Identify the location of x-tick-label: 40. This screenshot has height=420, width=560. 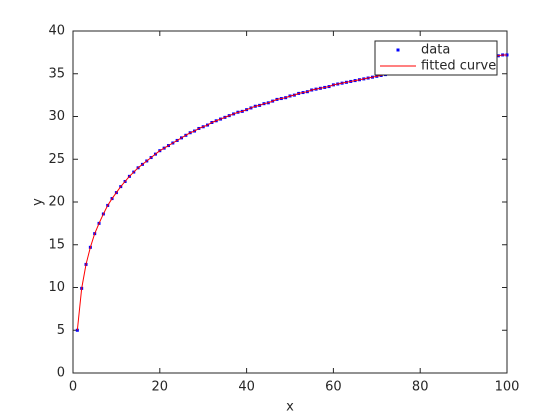
(246, 387).